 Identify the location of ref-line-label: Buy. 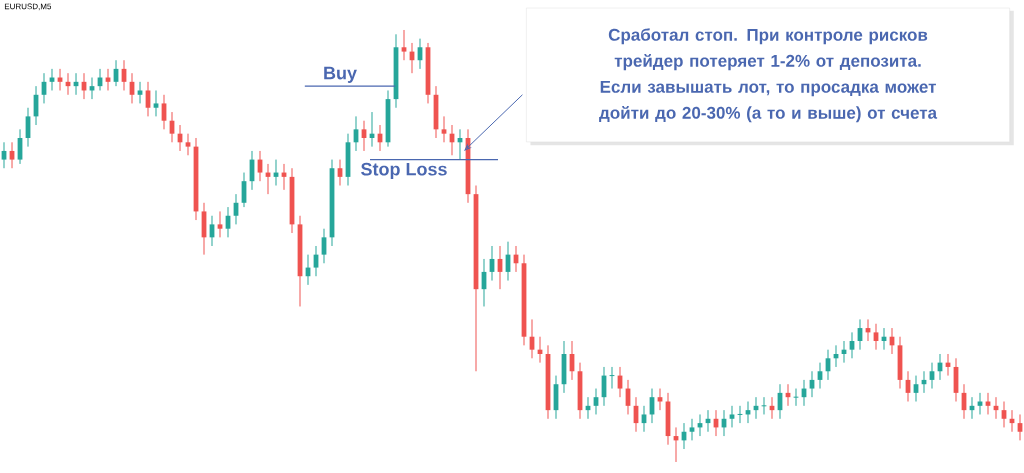
(340, 74).